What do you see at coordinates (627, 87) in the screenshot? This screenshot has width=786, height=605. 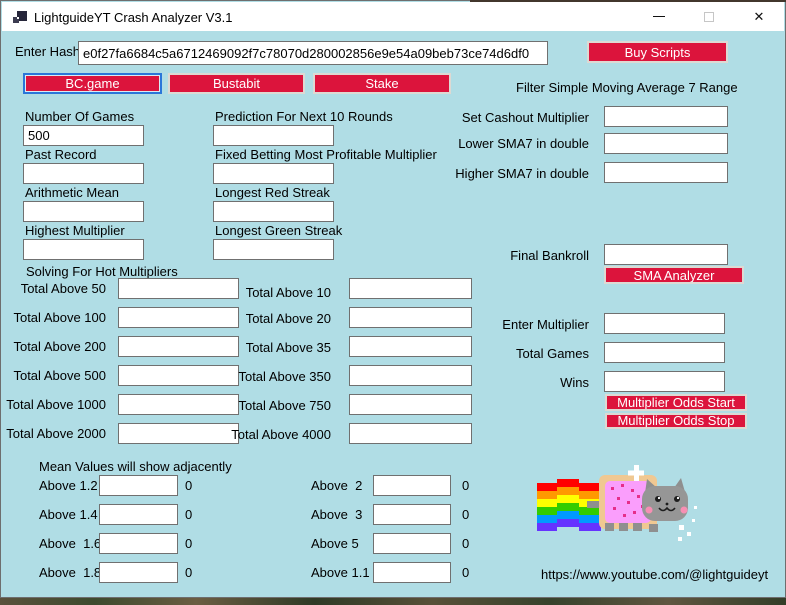 I see `filter-sma-label: Filter Simple Moving Average 7 Range` at bounding box center [627, 87].